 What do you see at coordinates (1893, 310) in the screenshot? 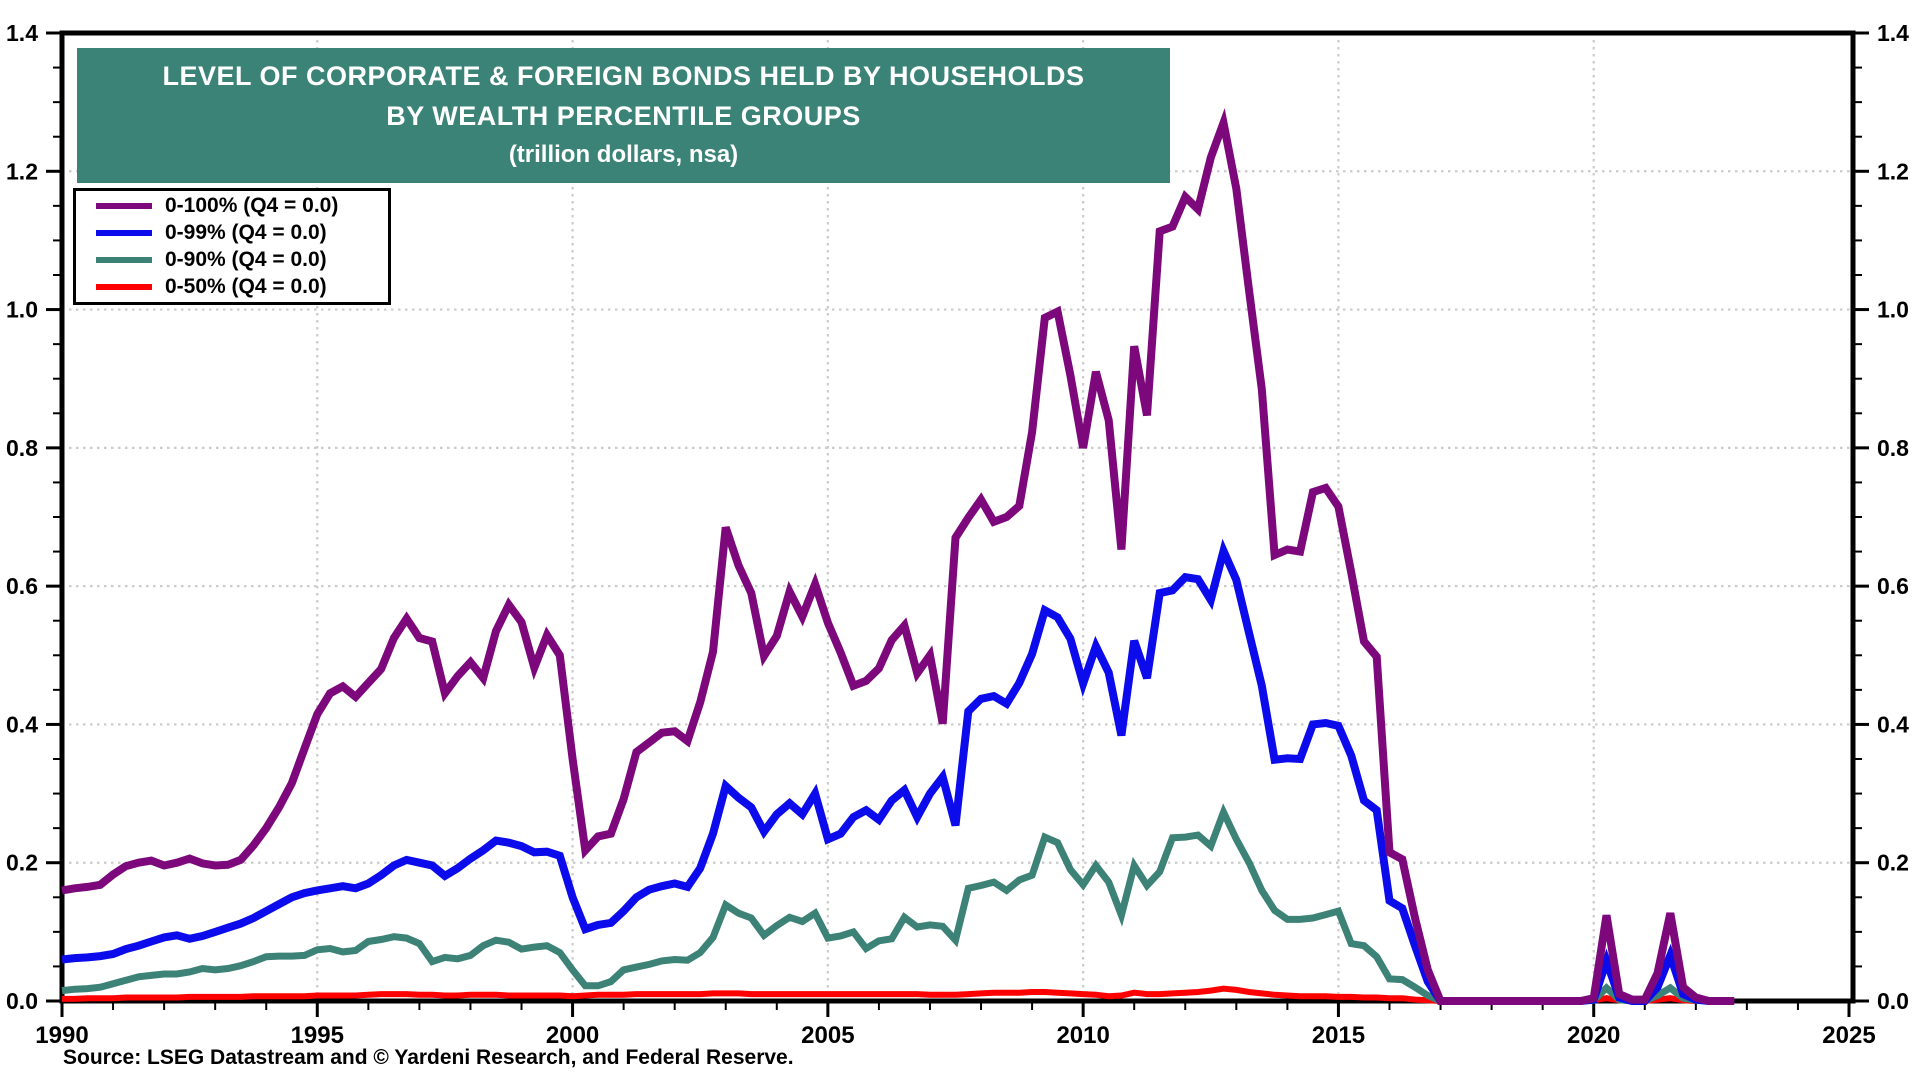
I see `y-axis-label-right: 1.0` at bounding box center [1893, 310].